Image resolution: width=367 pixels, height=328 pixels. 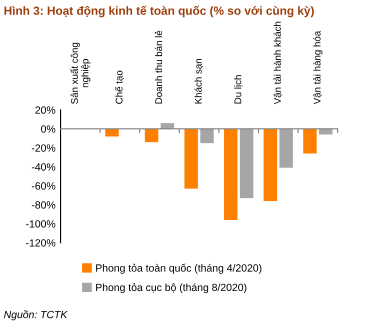 What do you see at coordinates (159, 12) in the screenshot?
I see `chart-title: Hình 3: Hoạt động kinh tế toàn quốc (% so với cùng kỳ)` at bounding box center [159, 12].